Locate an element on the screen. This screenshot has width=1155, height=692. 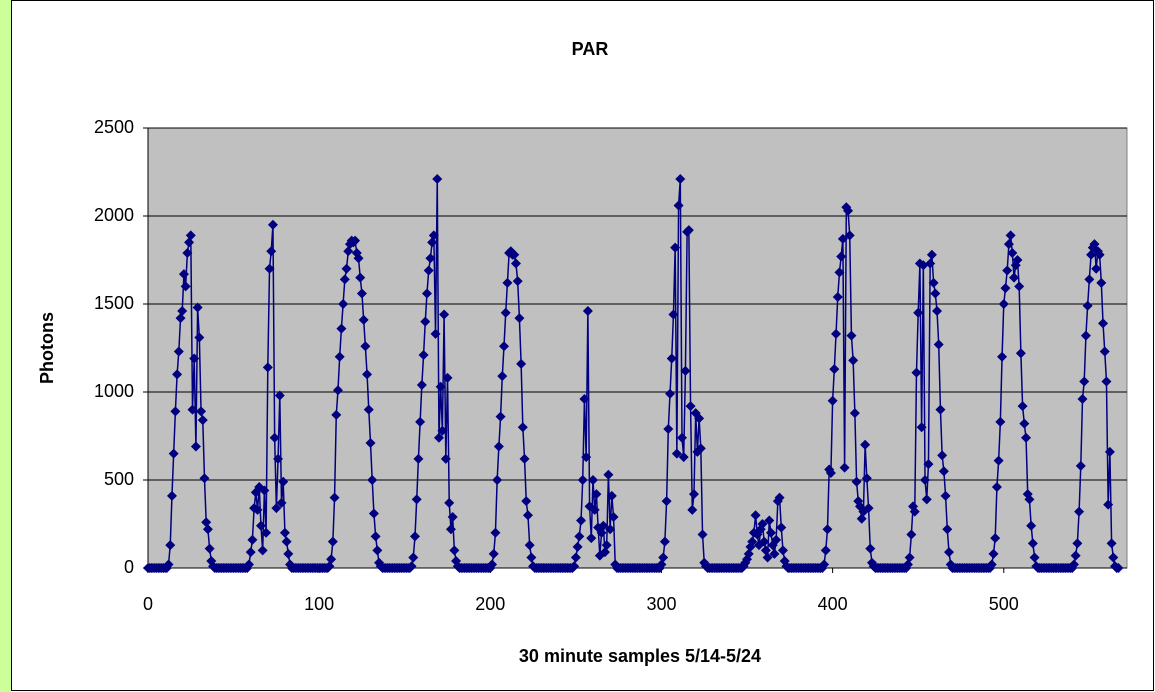
x-tick-label: 500 is located at coordinates (1004, 604).